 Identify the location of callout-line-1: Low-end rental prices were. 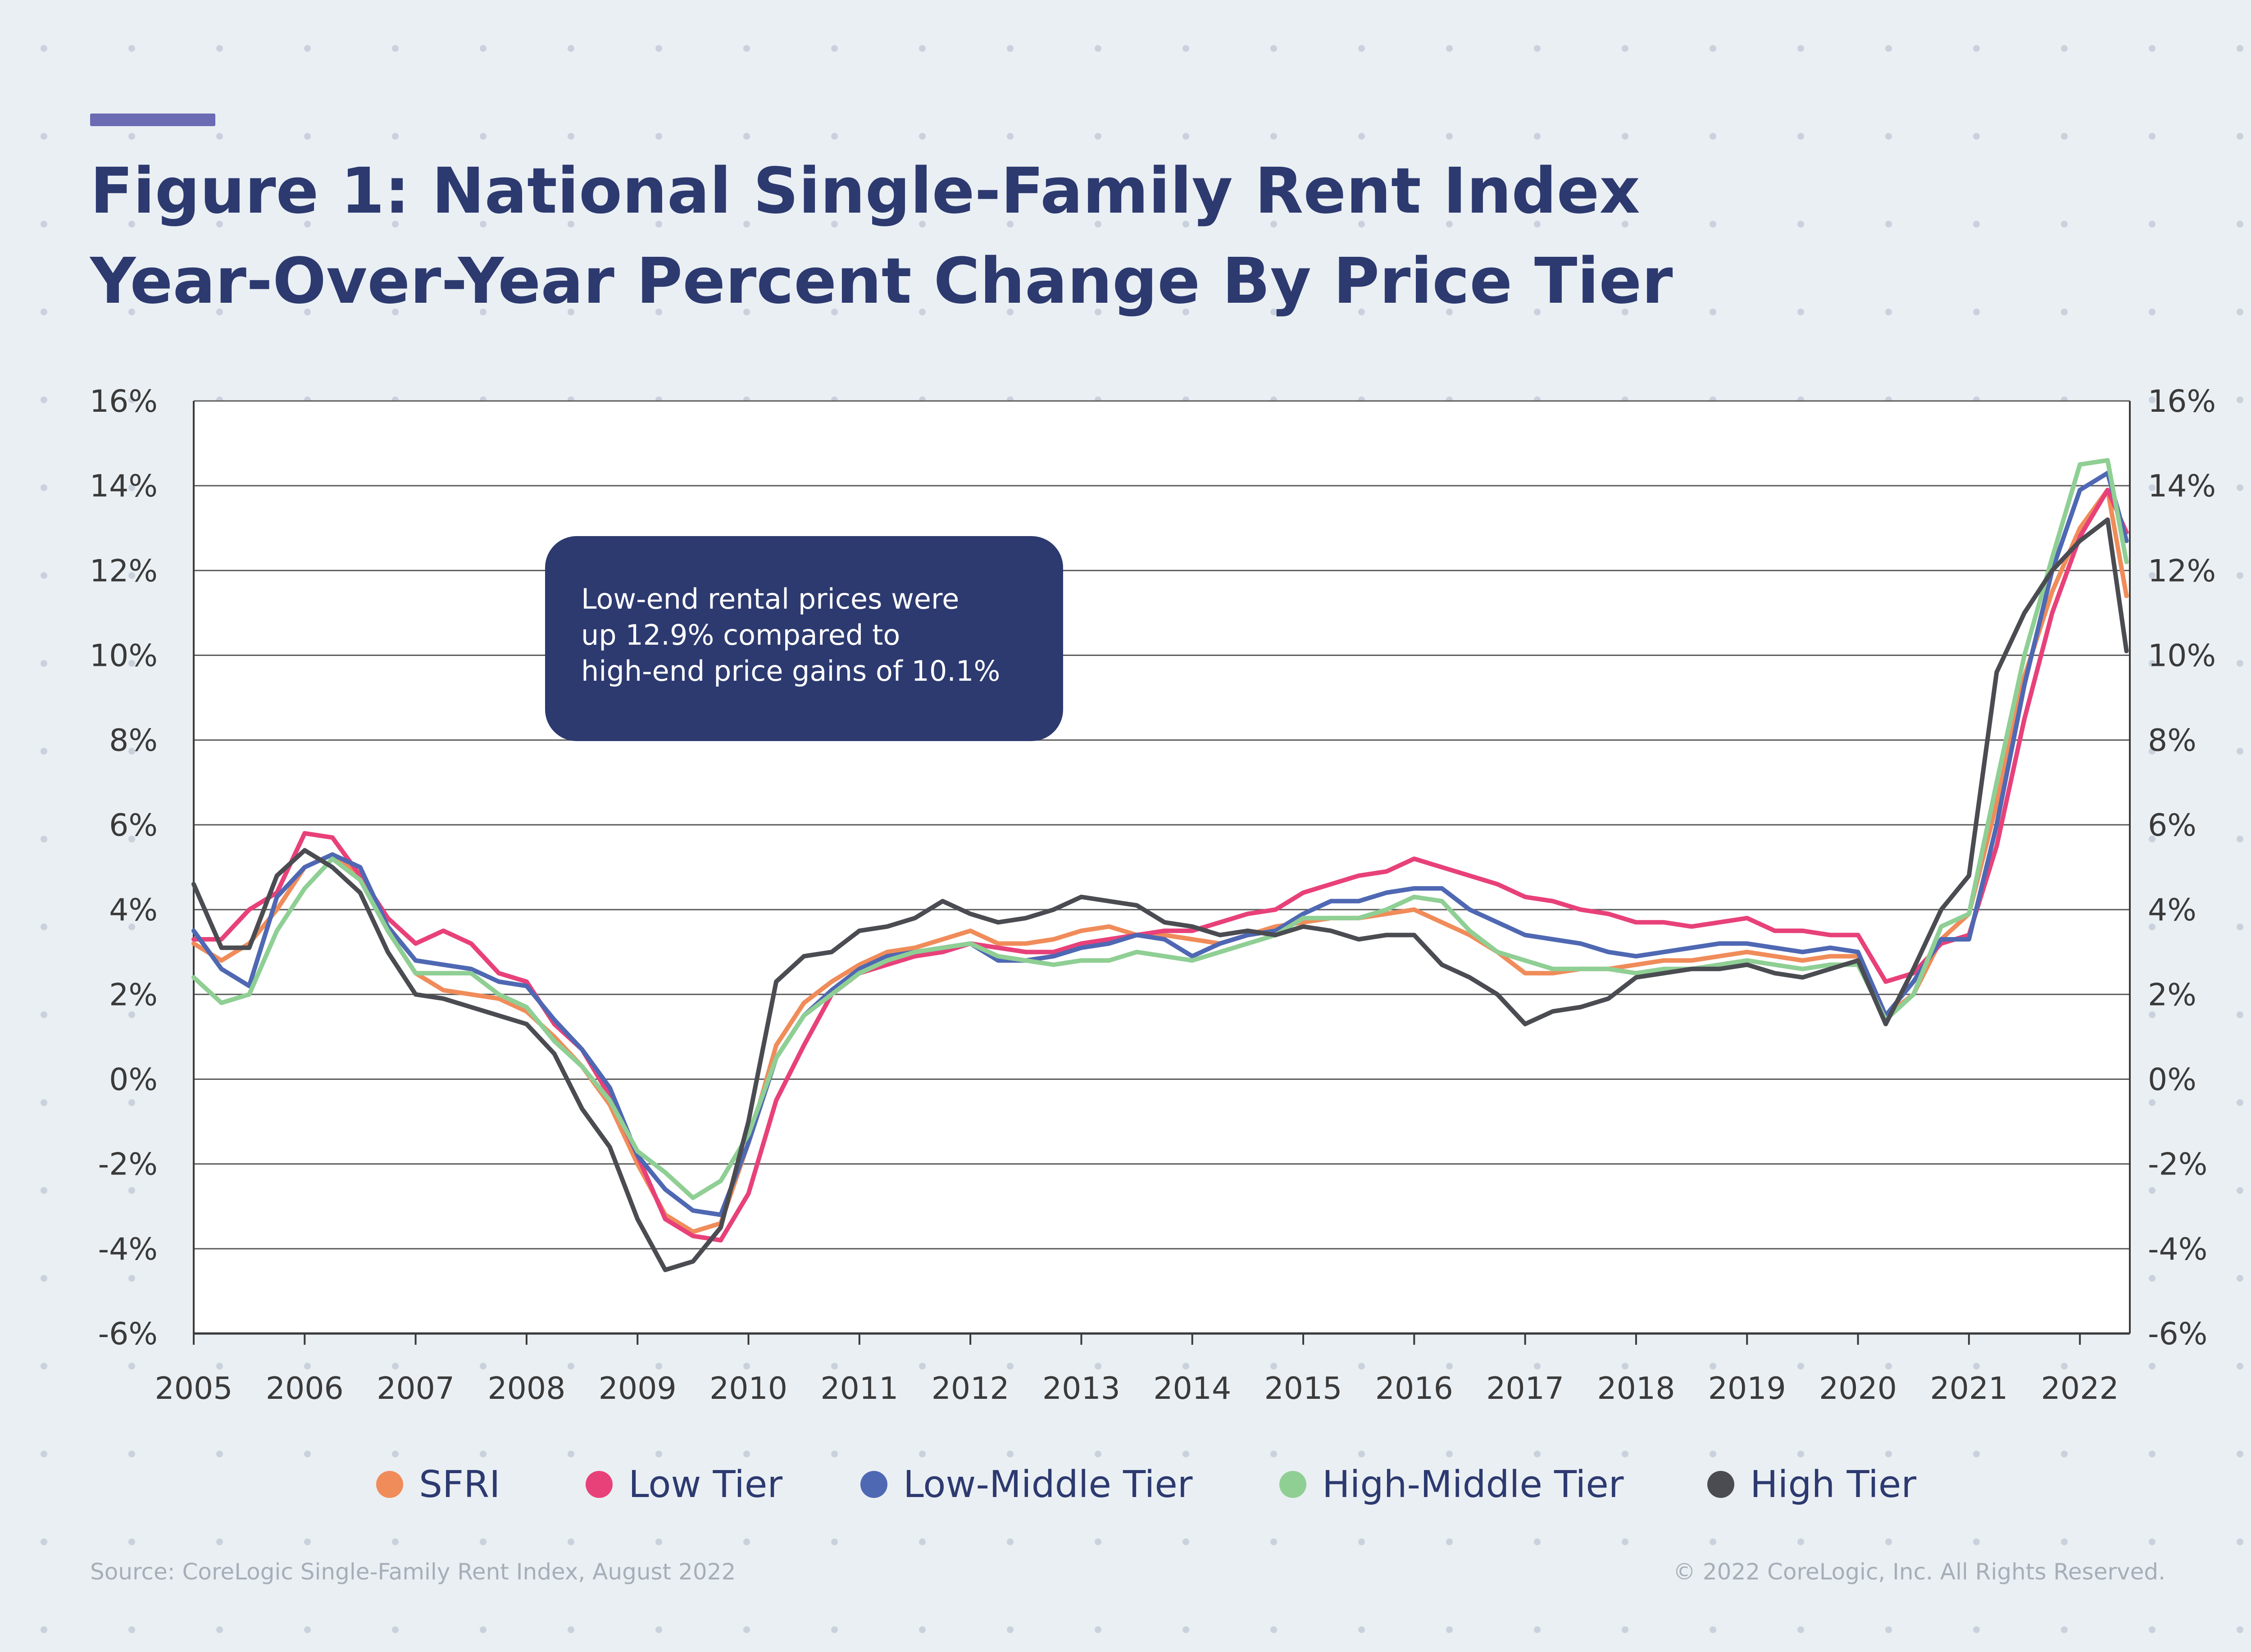
(770, 599).